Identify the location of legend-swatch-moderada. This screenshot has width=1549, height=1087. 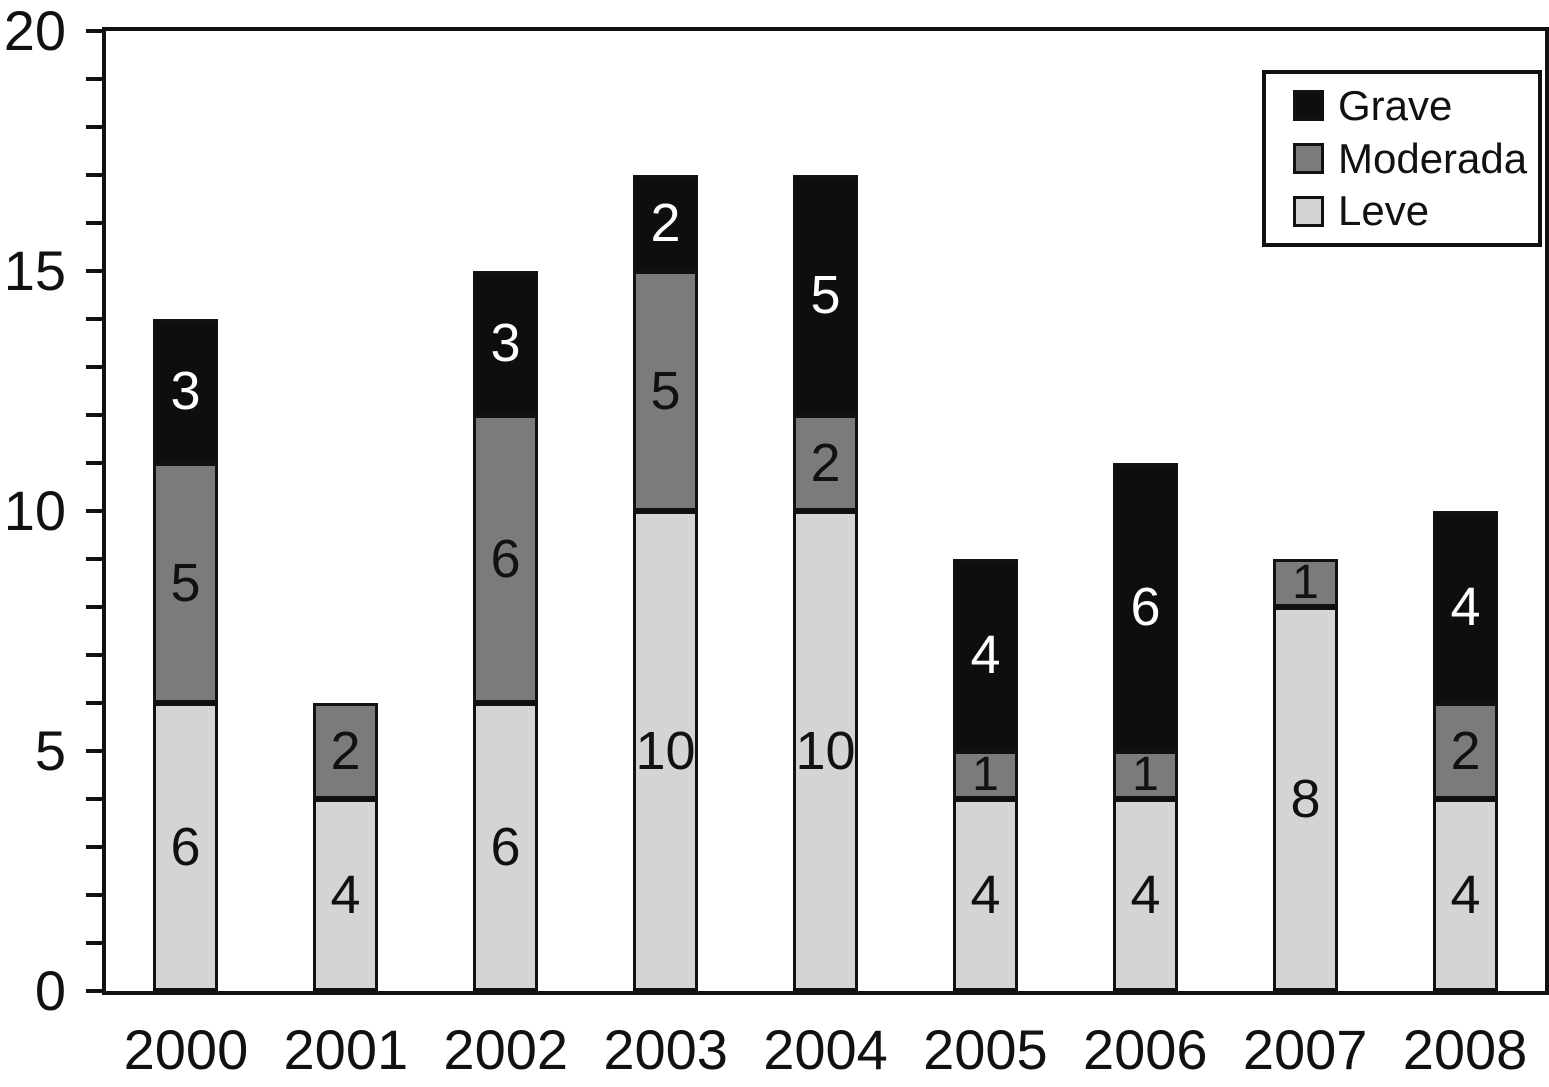
(1308, 158).